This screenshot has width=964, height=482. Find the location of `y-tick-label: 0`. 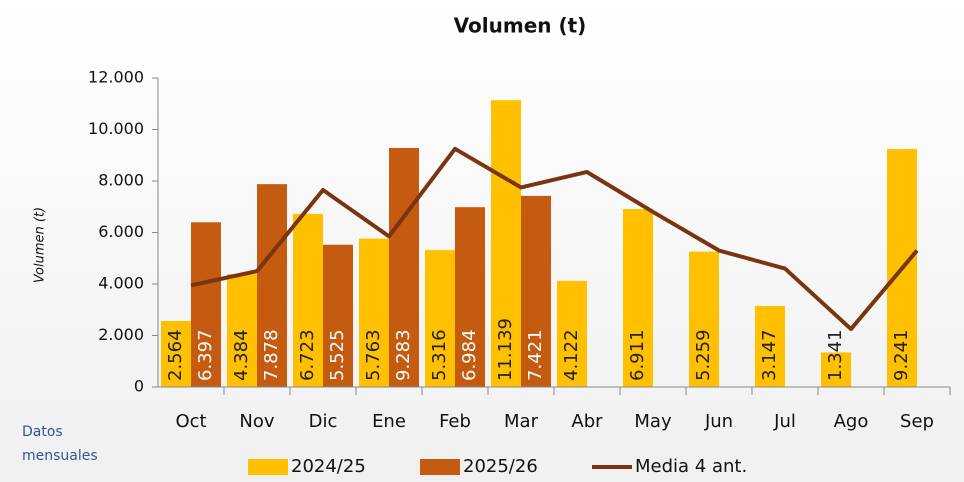

y-tick-label: 0 is located at coordinates (139, 386).